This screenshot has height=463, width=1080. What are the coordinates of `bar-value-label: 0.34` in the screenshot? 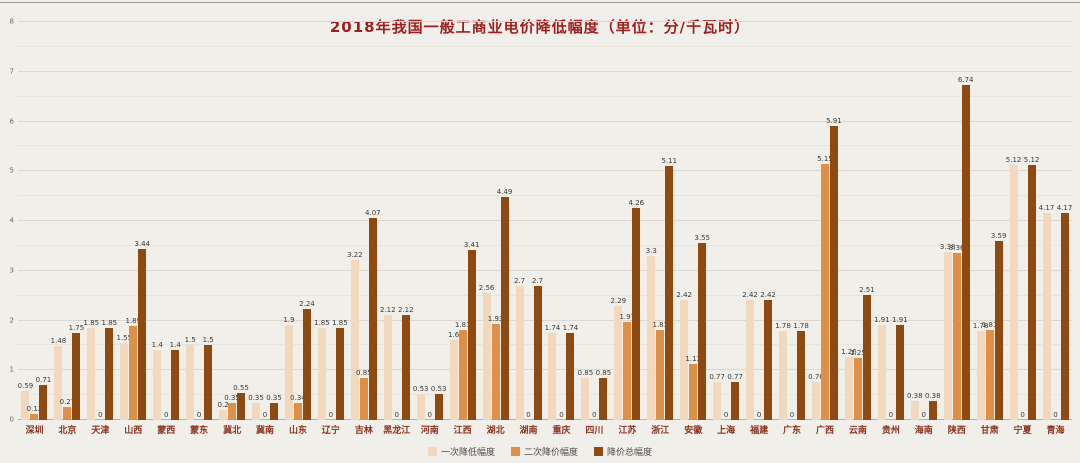 It's located at (298, 398).